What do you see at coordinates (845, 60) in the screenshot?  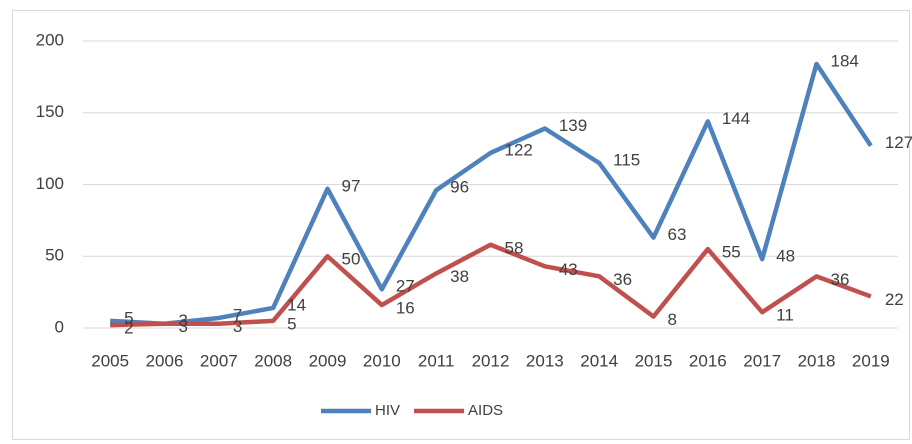 I see `data-label: 184` at bounding box center [845, 60].